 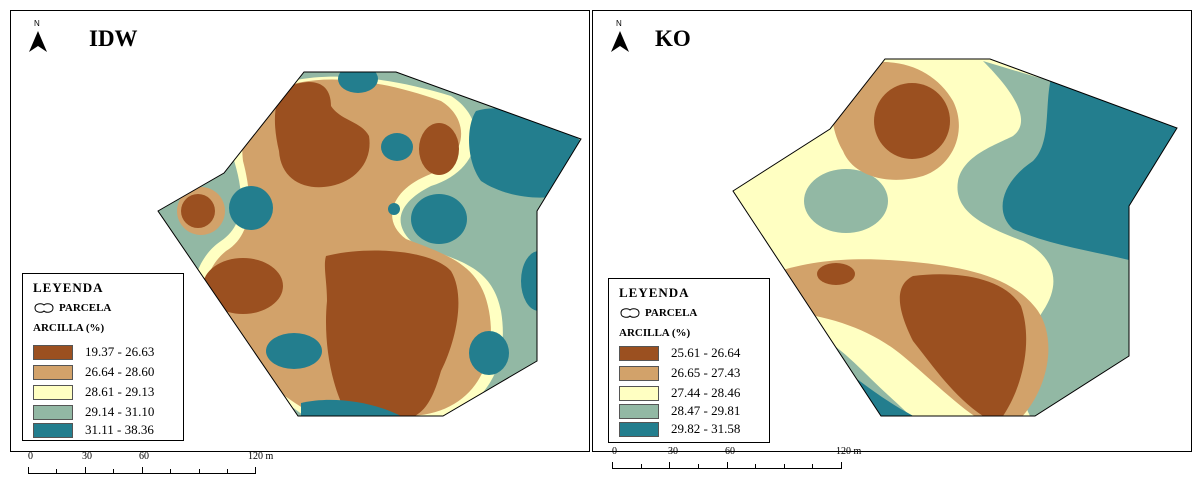 I want to click on legend-class: 27.44 - 28.46, so click(x=694, y=393).